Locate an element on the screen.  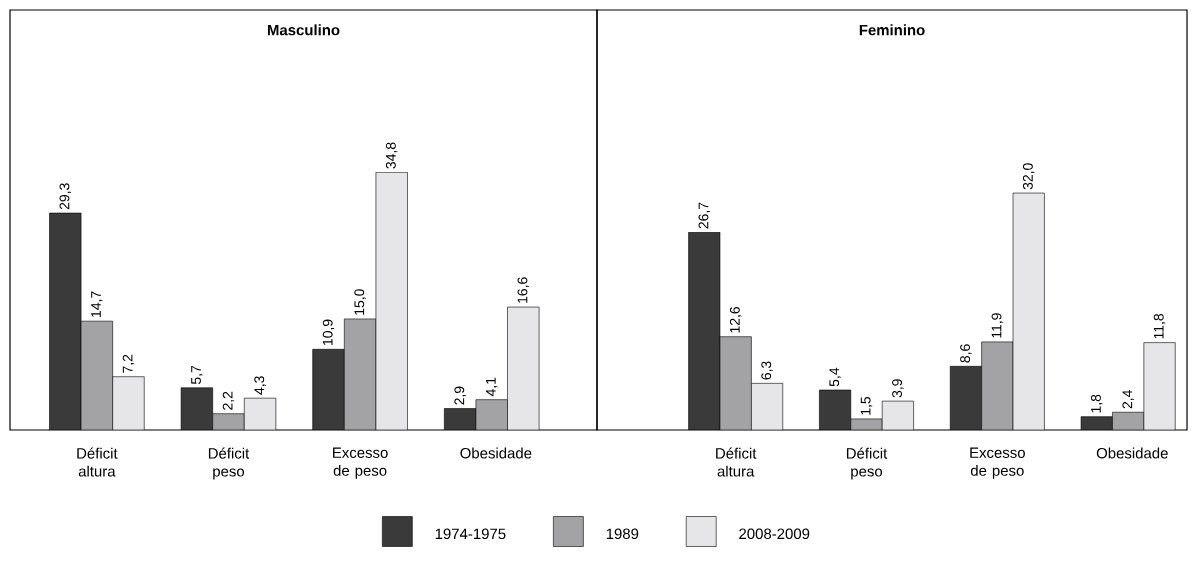
data-label: 10,9 is located at coordinates (328, 332).